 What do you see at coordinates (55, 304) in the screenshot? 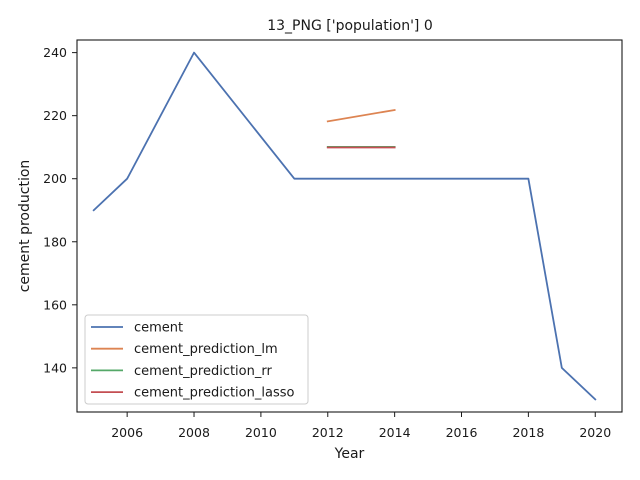
I see `y-tick-label: 160` at bounding box center [55, 304].